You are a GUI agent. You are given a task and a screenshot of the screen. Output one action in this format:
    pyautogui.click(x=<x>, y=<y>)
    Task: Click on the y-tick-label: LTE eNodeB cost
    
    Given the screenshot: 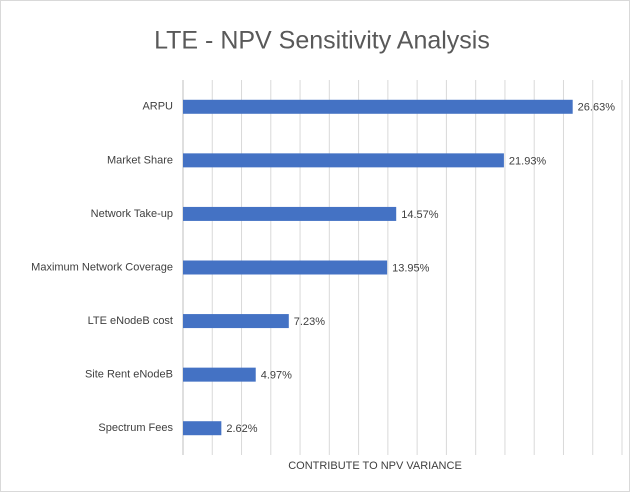 What is the action you would take?
    pyautogui.click(x=130, y=321)
    